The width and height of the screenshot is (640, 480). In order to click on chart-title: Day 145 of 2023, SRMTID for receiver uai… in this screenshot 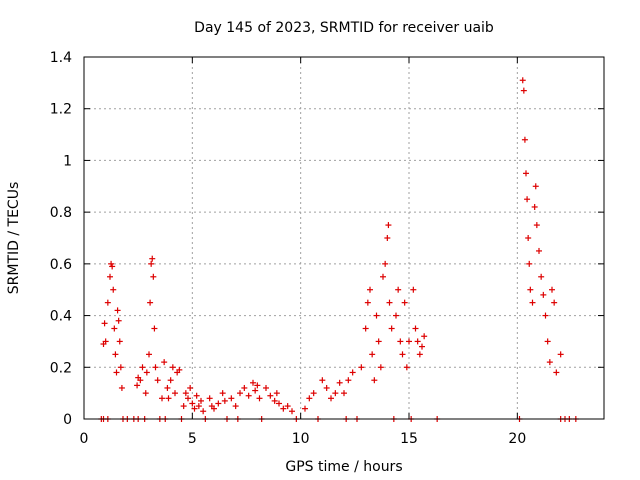, I will do `click(344, 28)`.